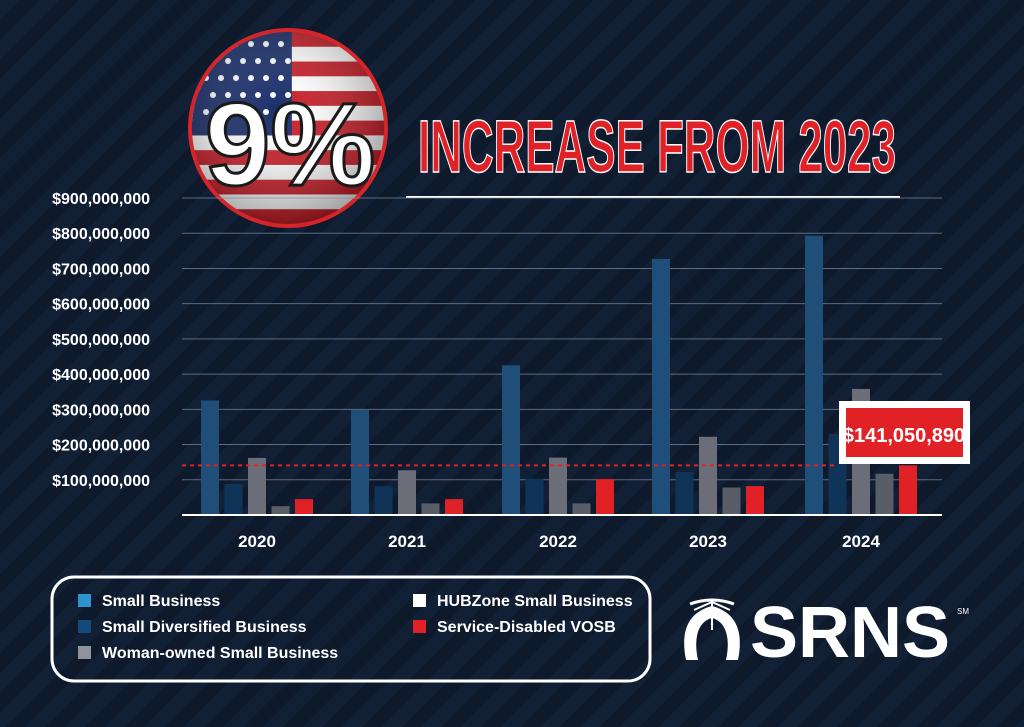 This screenshot has width=1024, height=727. What do you see at coordinates (304, 507) in the screenshot?
I see `bar-service-disabled-vosb-2020` at bounding box center [304, 507].